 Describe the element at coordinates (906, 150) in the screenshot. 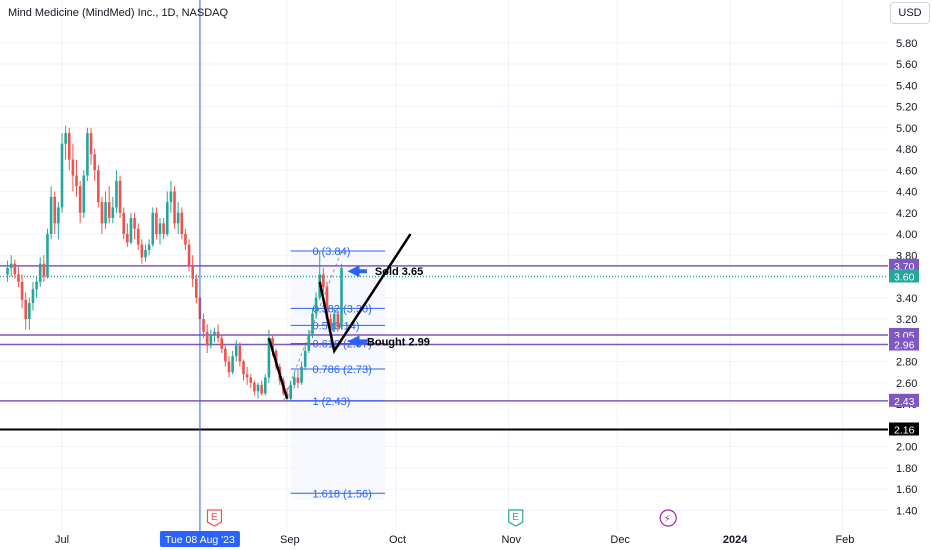

I see `y-tick-label: 4.80` at that location.